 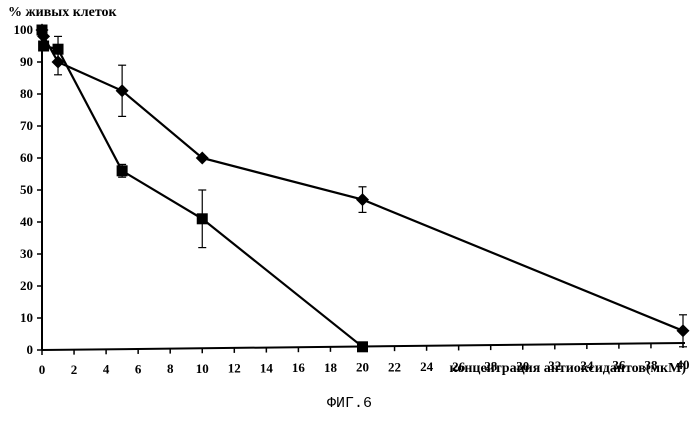 What do you see at coordinates (683, 364) in the screenshot?
I see `x-tick-label: 40` at bounding box center [683, 364].